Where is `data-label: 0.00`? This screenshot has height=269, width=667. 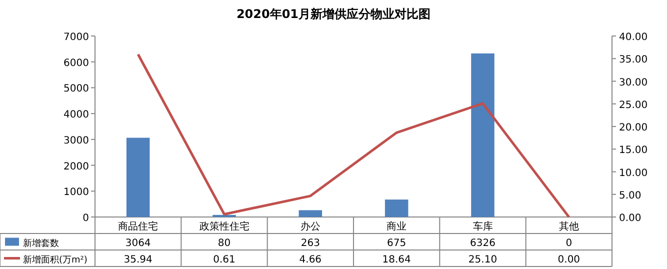
data-label: 0.00 is located at coordinates (569, 260).